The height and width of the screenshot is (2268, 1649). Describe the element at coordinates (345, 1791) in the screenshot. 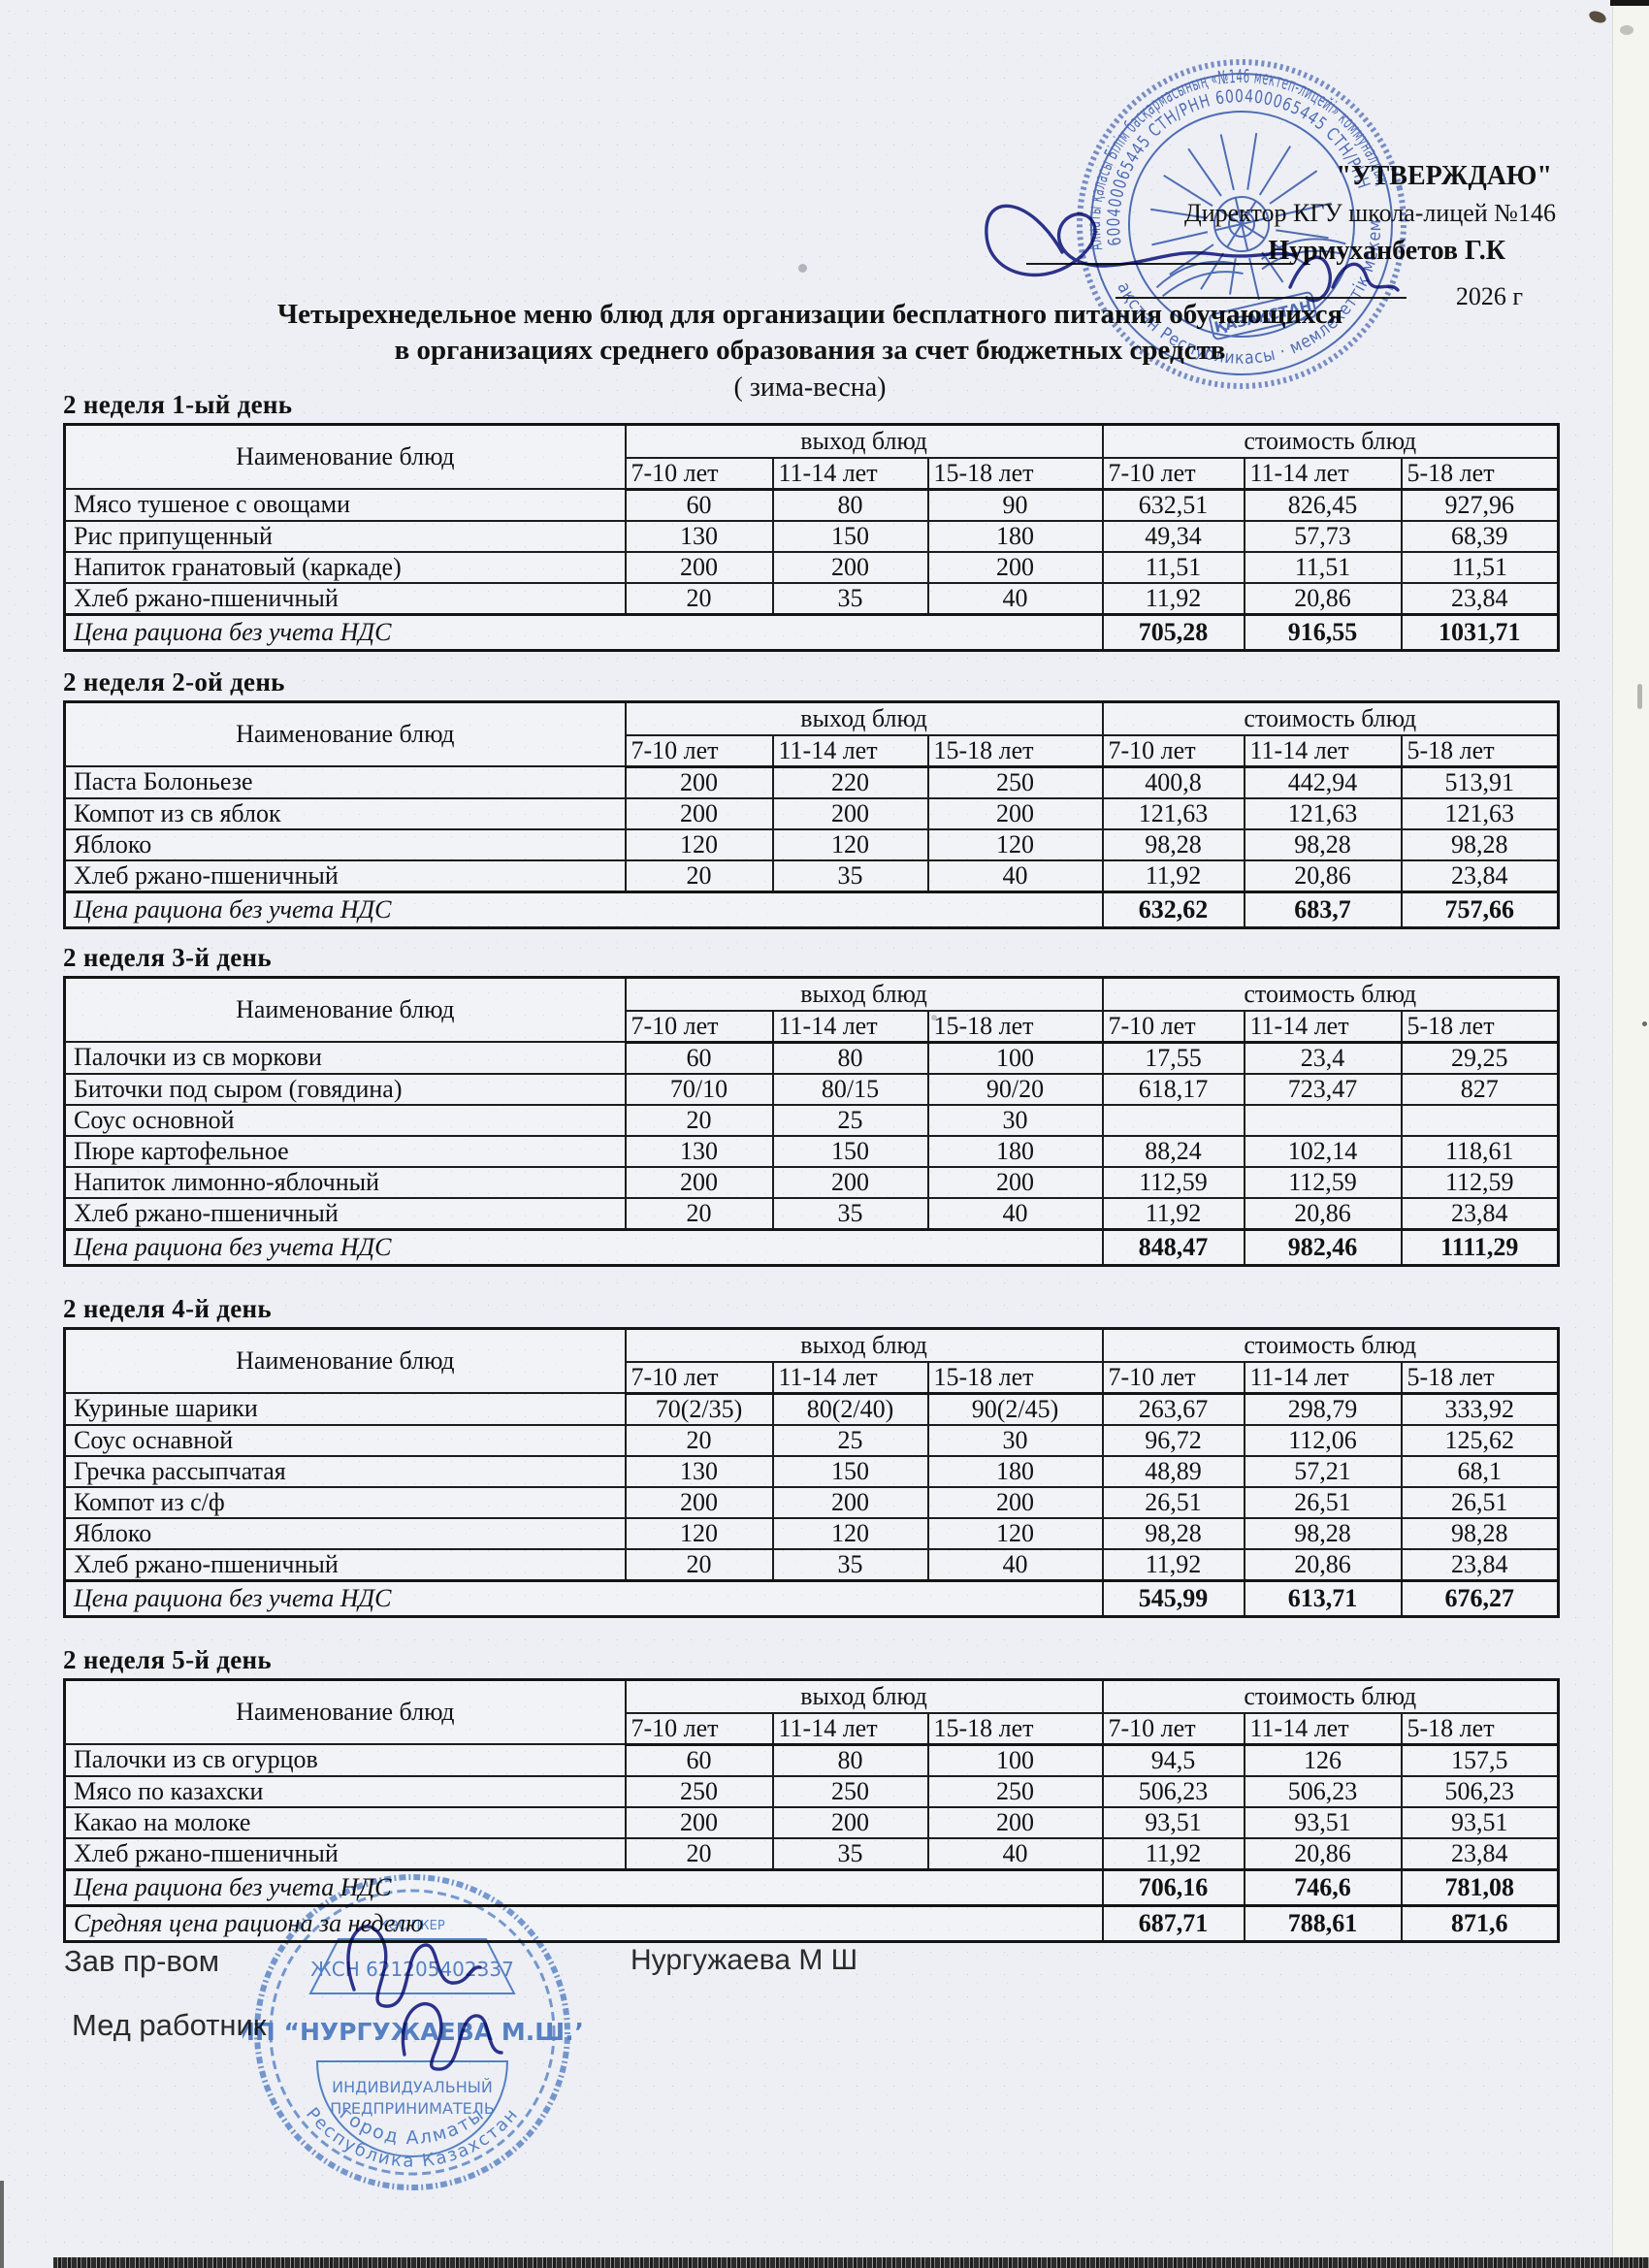

I see `dish-name: Мясо по казахски` at that location.